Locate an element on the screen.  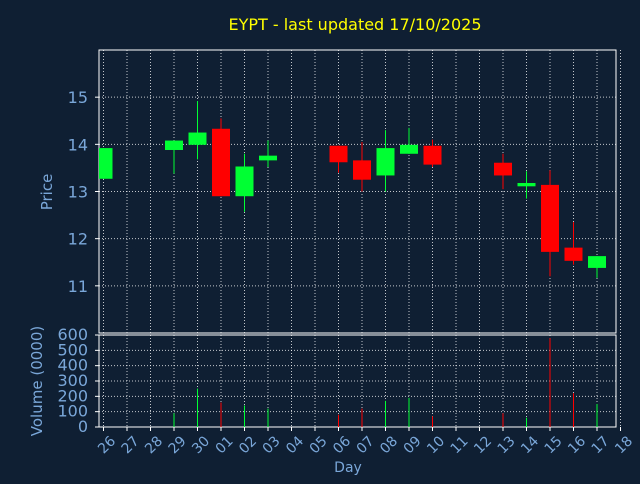
price-tick-label: 12 is located at coordinates (78, 239).